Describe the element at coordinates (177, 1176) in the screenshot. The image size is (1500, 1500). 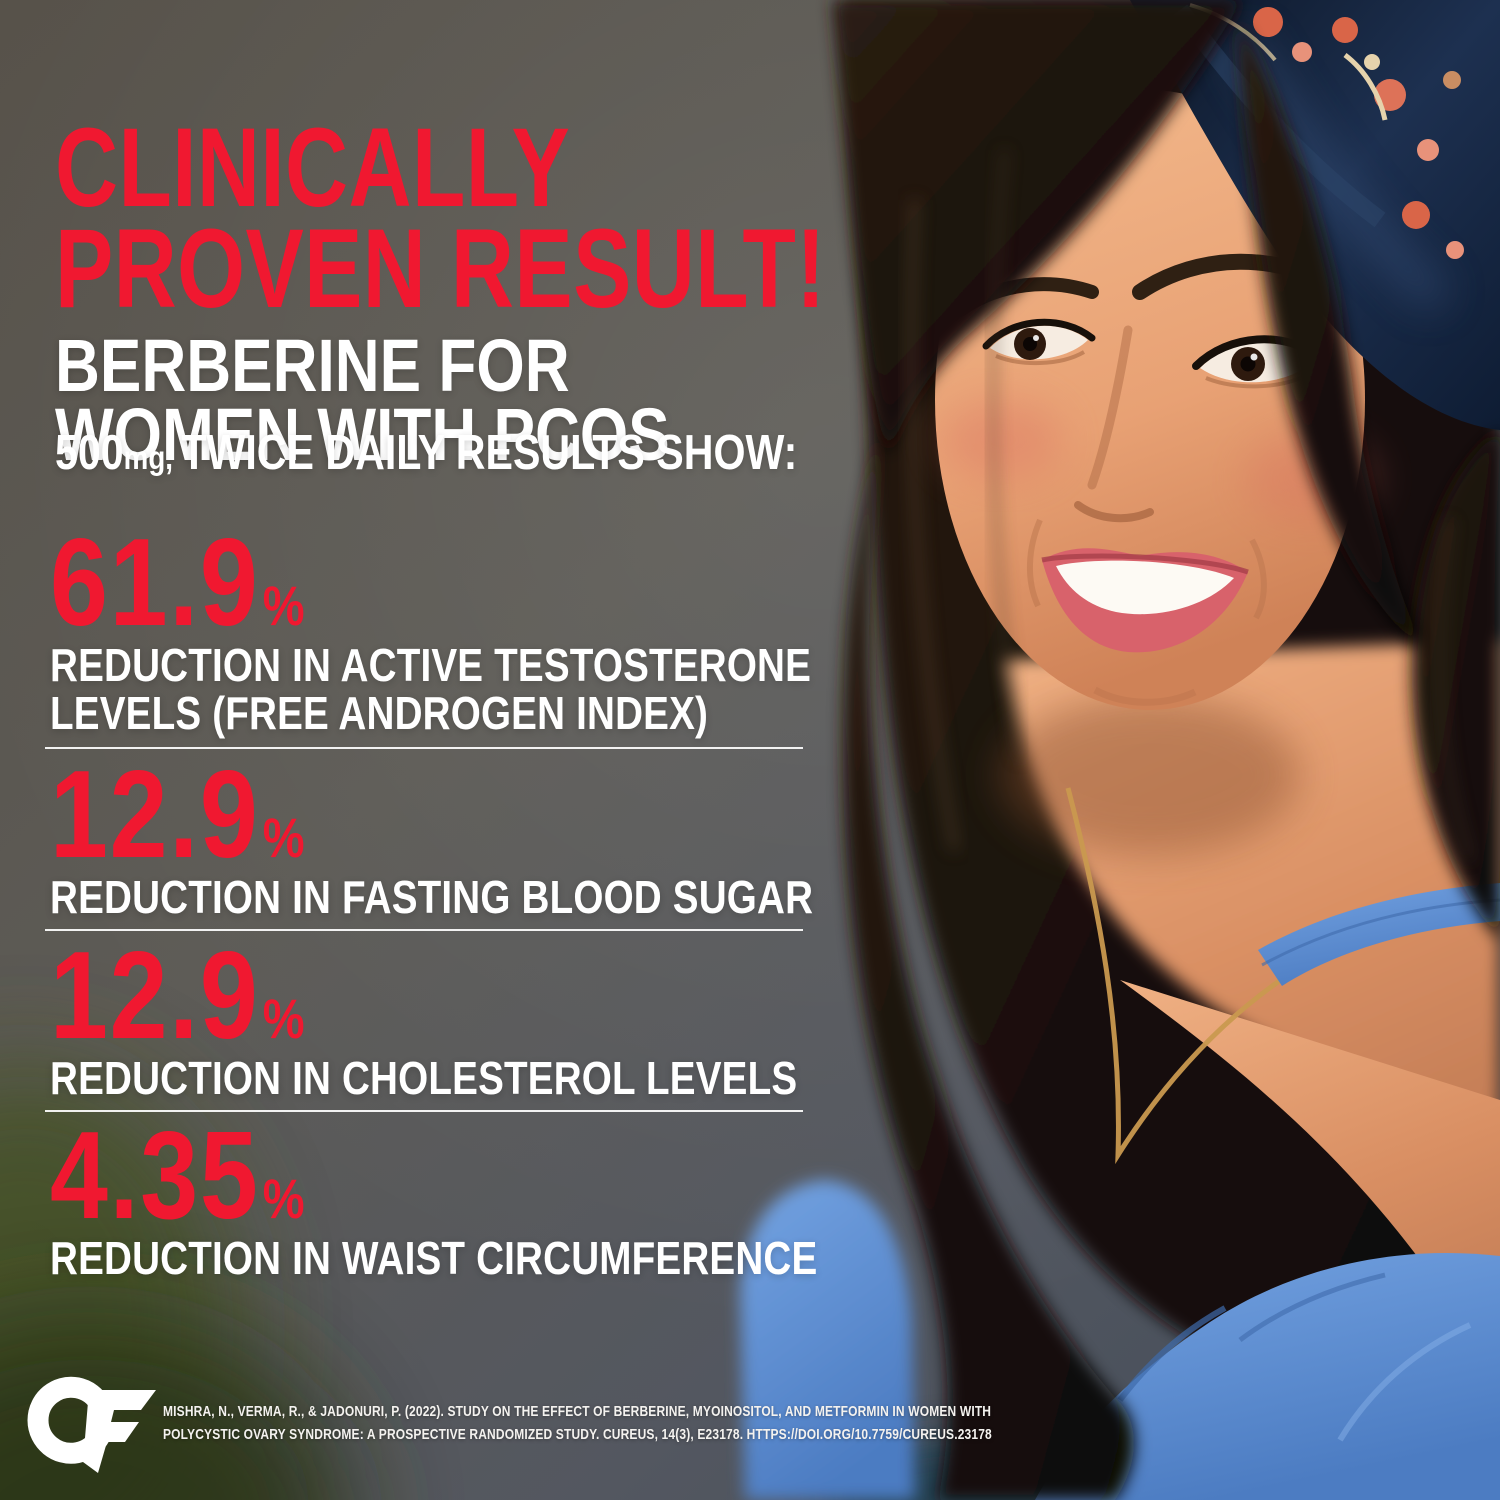
I see `stat-value: 4.35%` at that location.